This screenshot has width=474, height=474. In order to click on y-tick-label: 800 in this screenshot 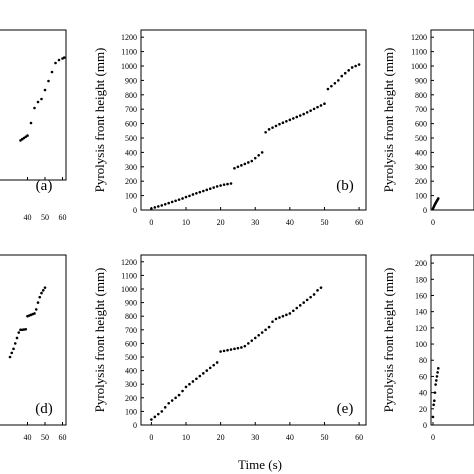, I will do `click(421, 95)`.